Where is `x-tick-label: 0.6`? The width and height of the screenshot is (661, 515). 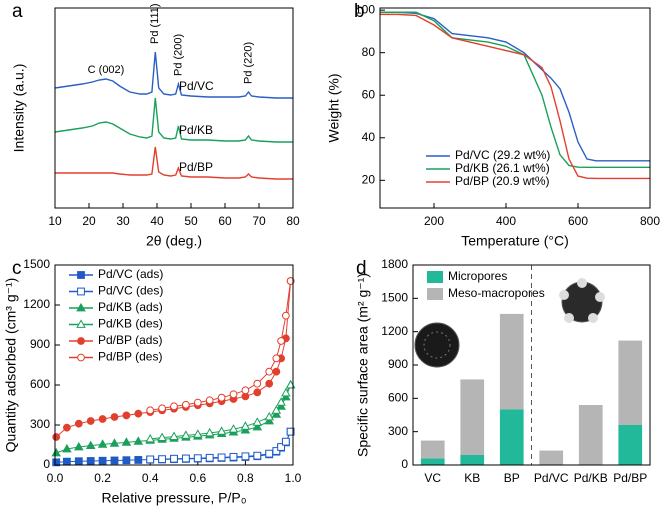 x-tick-label: 0.6 is located at coordinates (197, 478).